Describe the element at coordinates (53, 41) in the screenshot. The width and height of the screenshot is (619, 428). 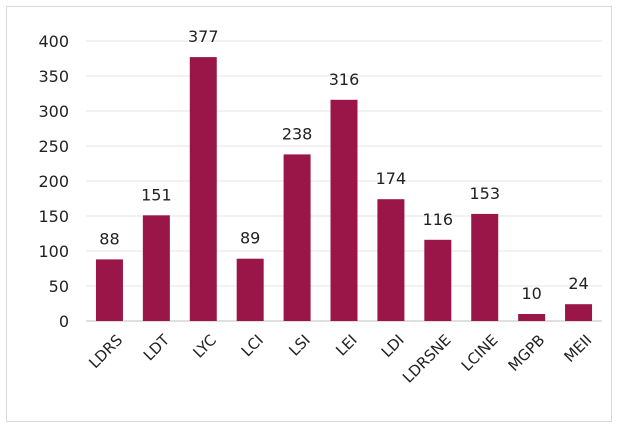
I see `y-tick-label: 400` at that location.